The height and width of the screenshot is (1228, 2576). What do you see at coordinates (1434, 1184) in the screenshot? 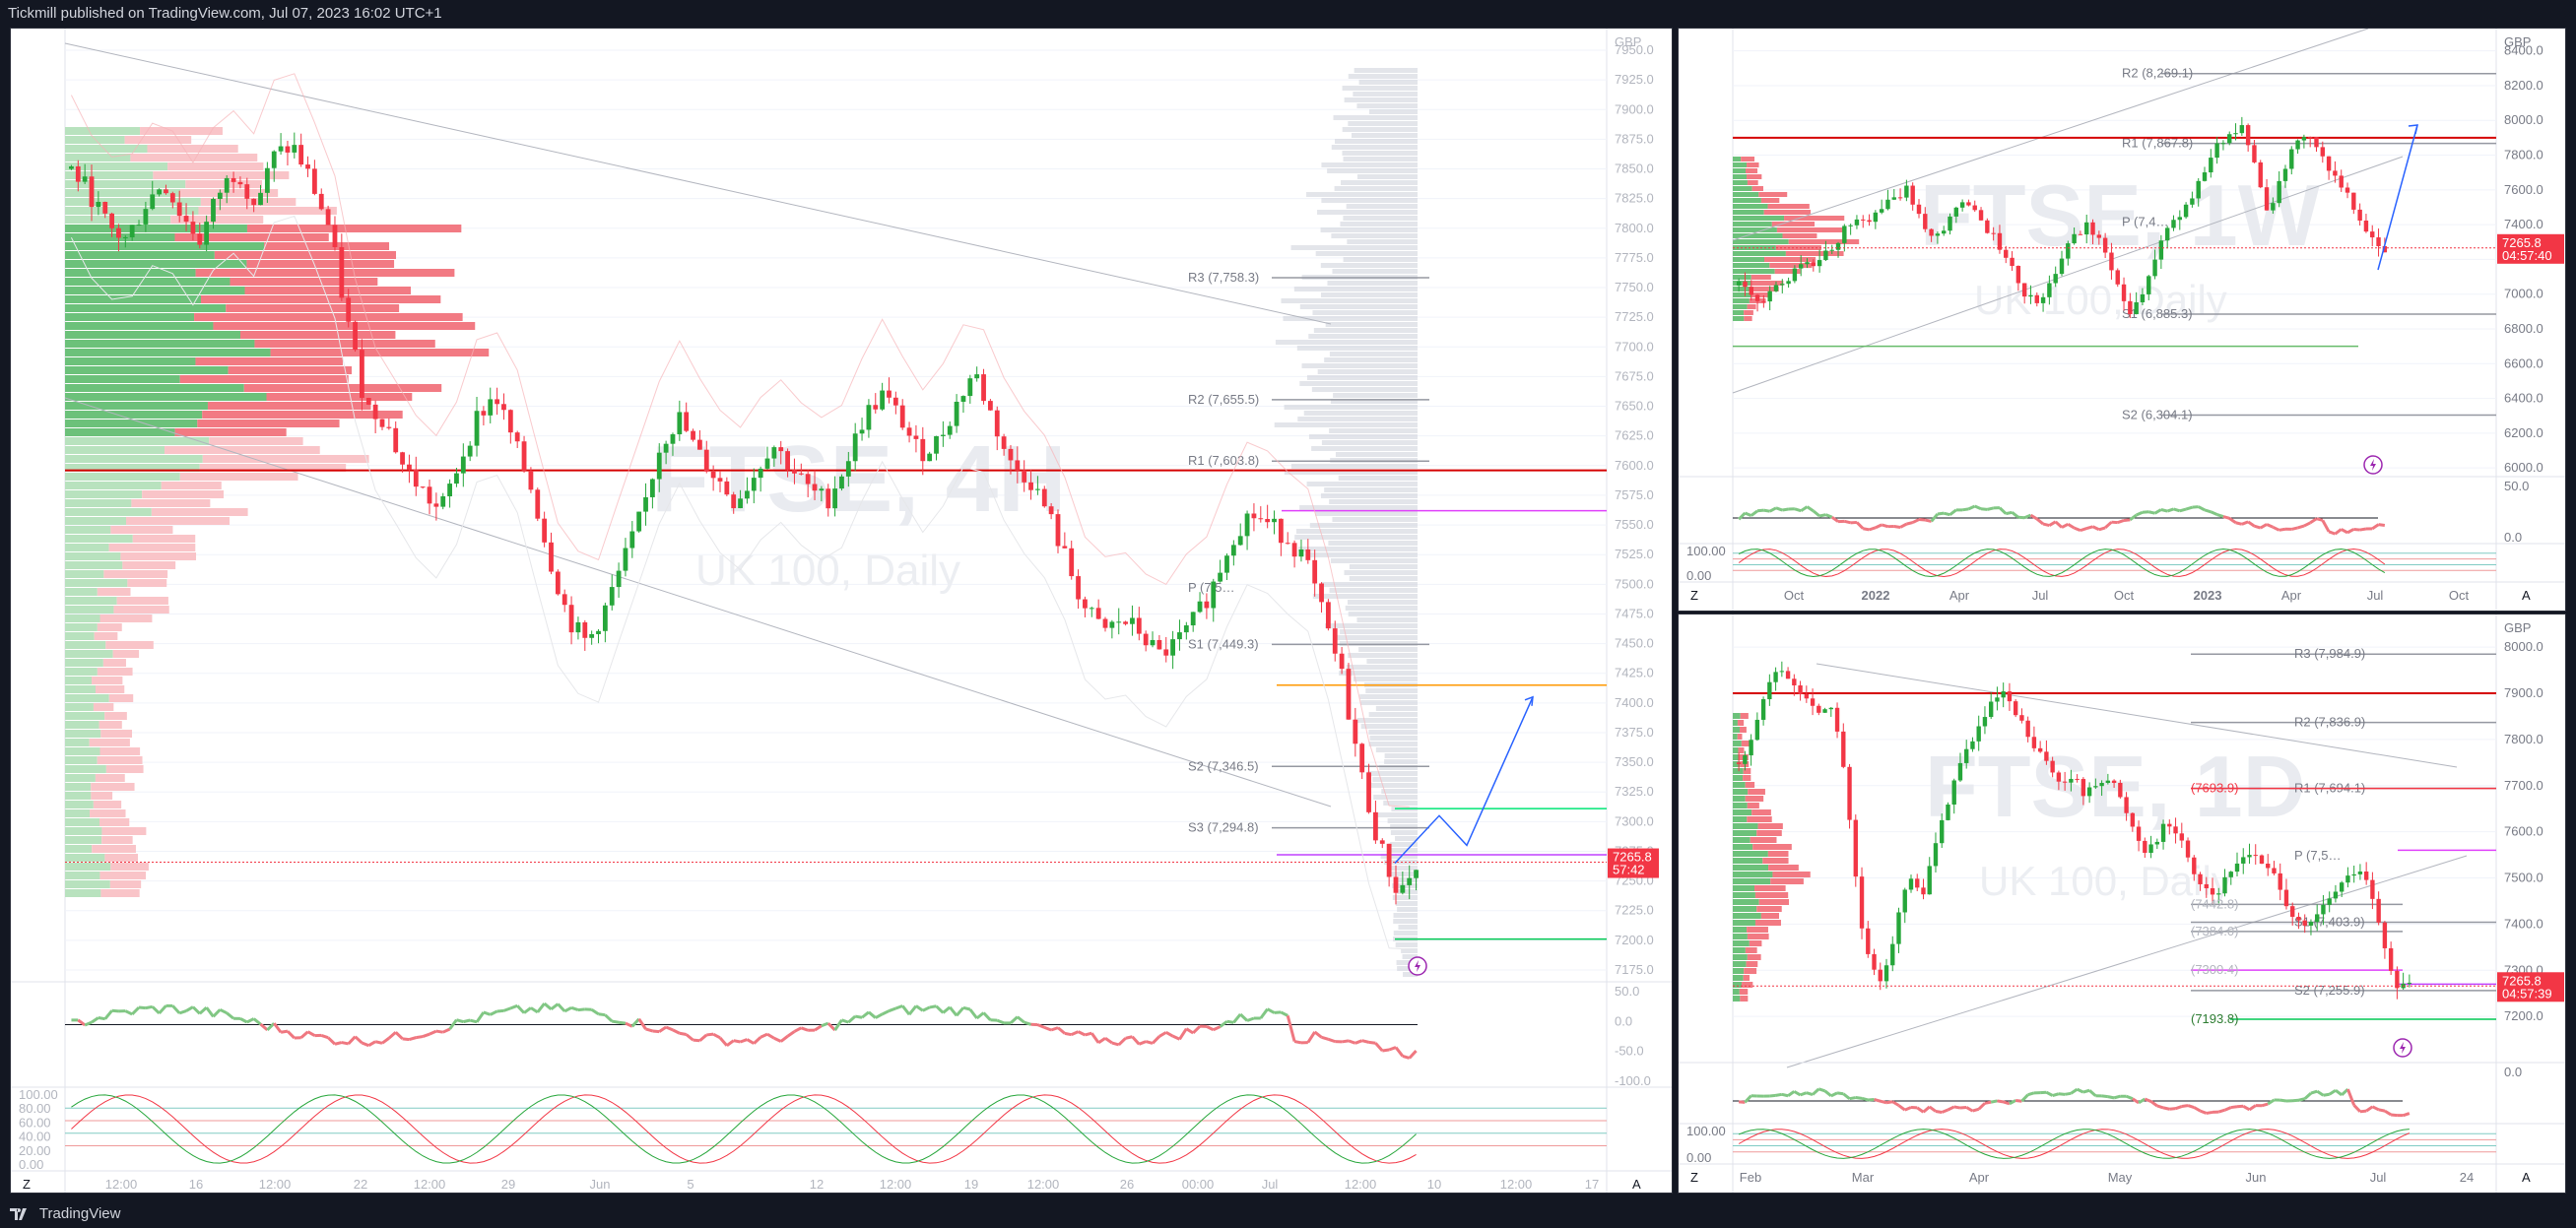
I see `time-axis-label: 10` at bounding box center [1434, 1184].